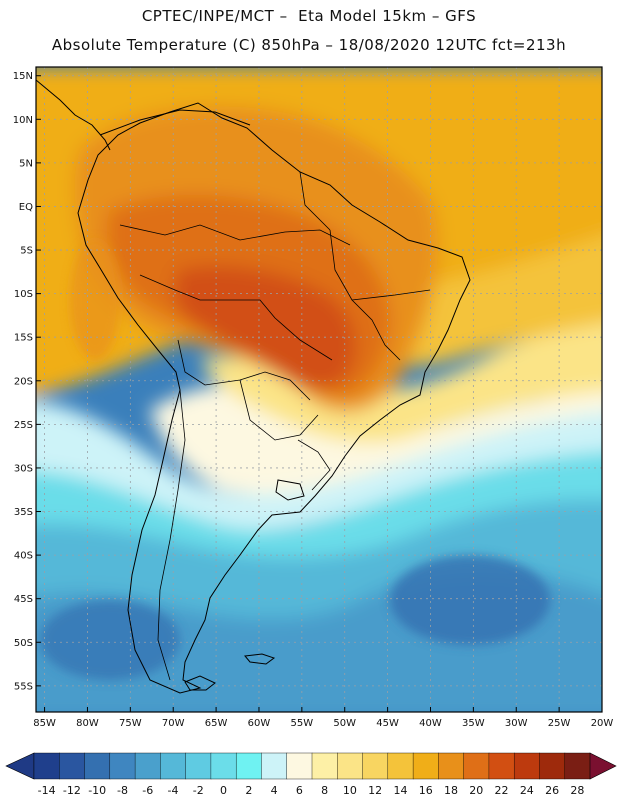 This screenshot has height=800, width=618. What do you see at coordinates (44, 723) in the screenshot?
I see `lon-tick-label: 85W` at bounding box center [44, 723].